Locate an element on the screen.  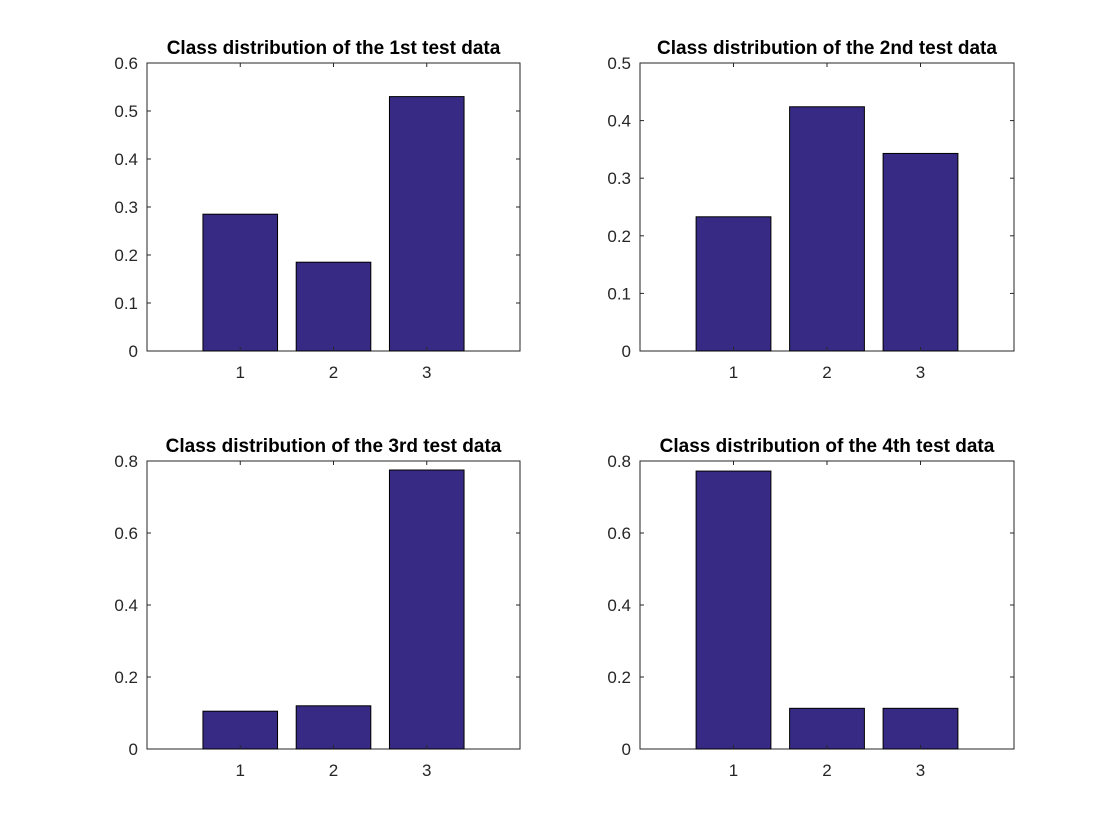
chart-title: Class distribution of the 2nd test data is located at coordinates (827, 48).